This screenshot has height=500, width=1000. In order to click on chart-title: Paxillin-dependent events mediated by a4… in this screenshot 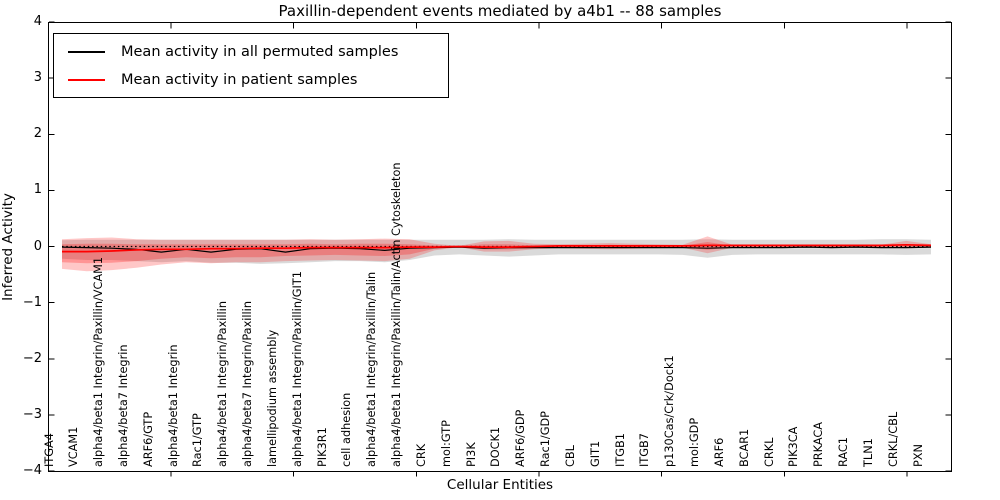, I will do `click(500, 11)`.